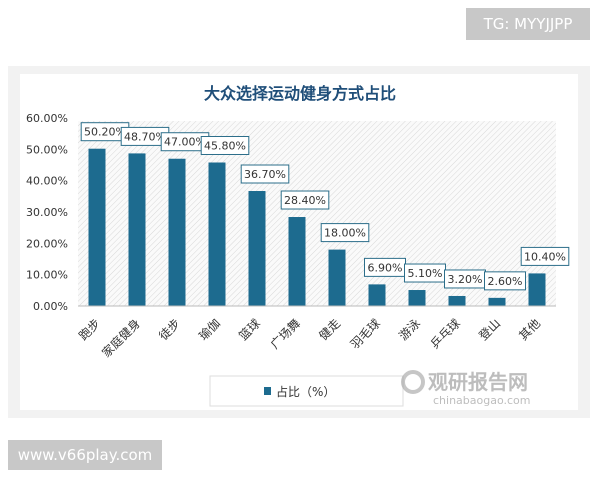  Describe the element at coordinates (285, 333) in the screenshot. I see `x-tick-label: 广场舞` at that location.